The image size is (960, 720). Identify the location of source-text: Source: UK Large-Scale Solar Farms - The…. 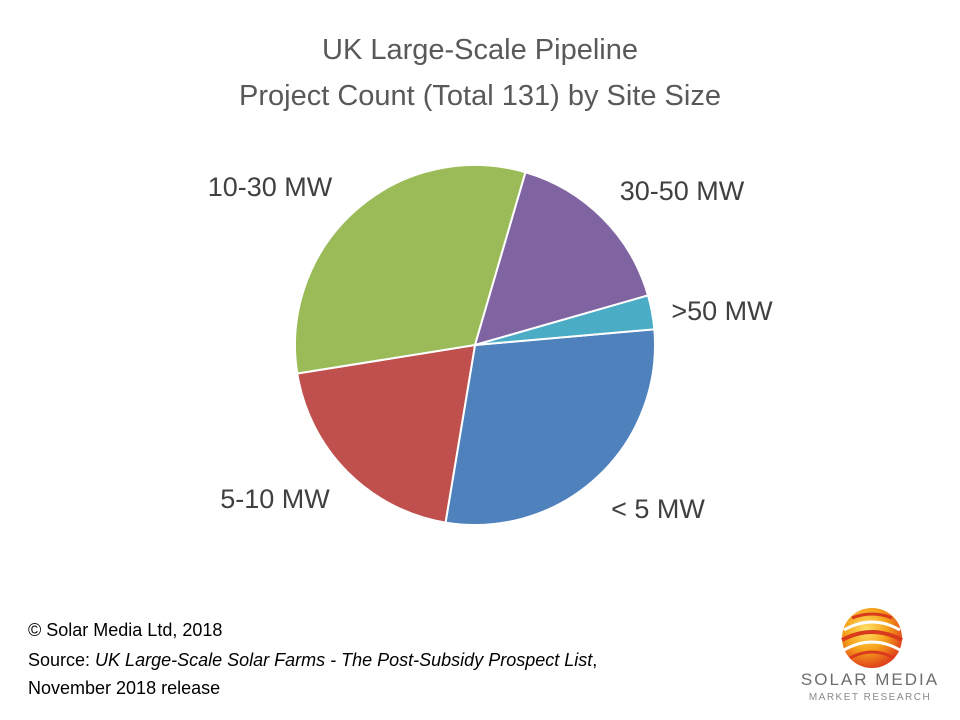
(312, 660).